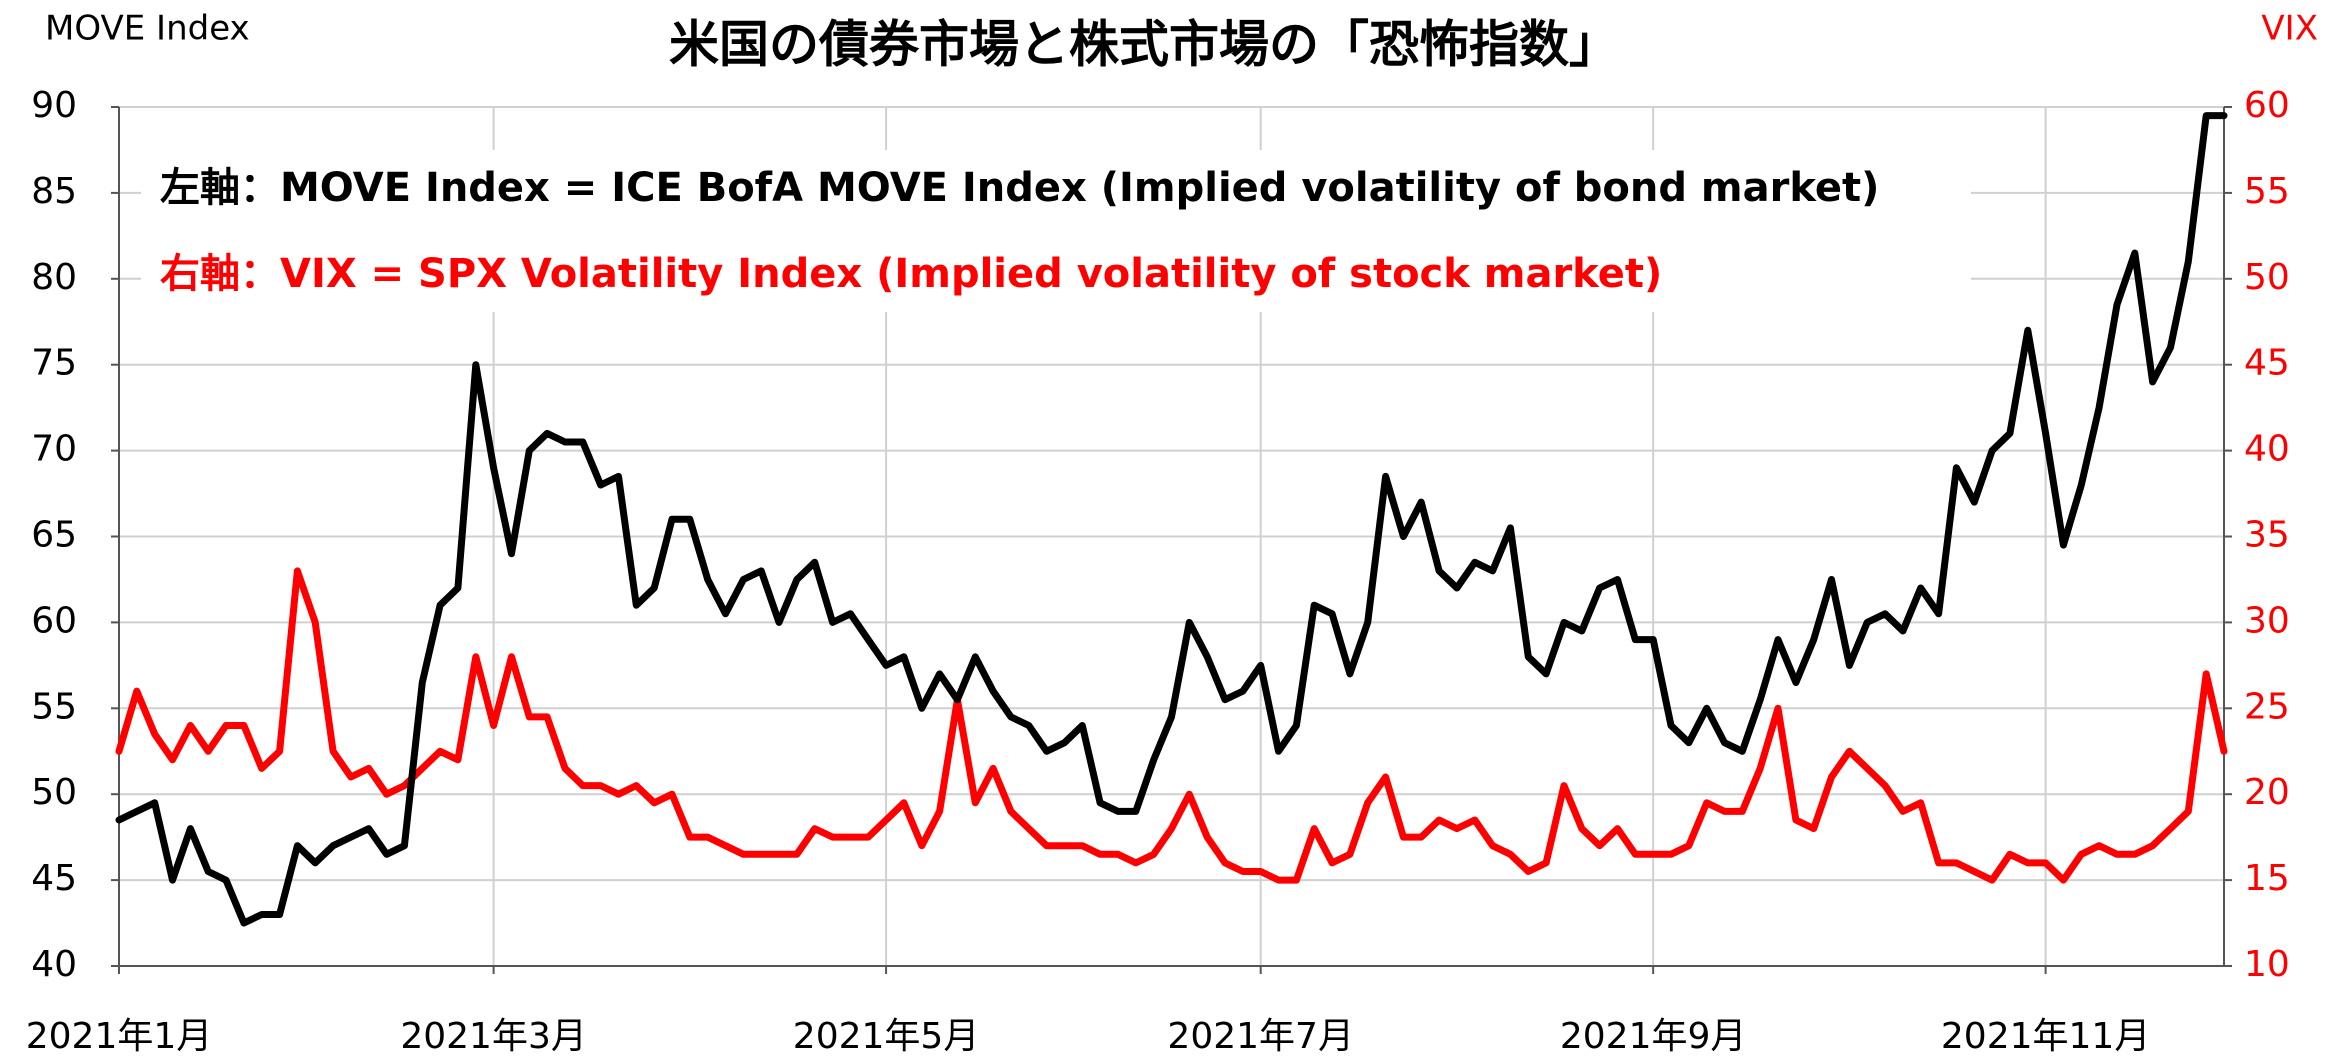  I want to click on y2-tick-label: 55, so click(2267, 191).